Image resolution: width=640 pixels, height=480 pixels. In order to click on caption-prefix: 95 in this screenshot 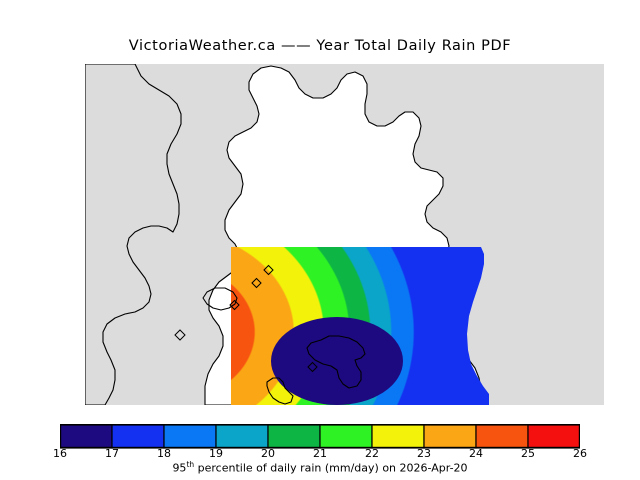, I will do `click(179, 468)`.